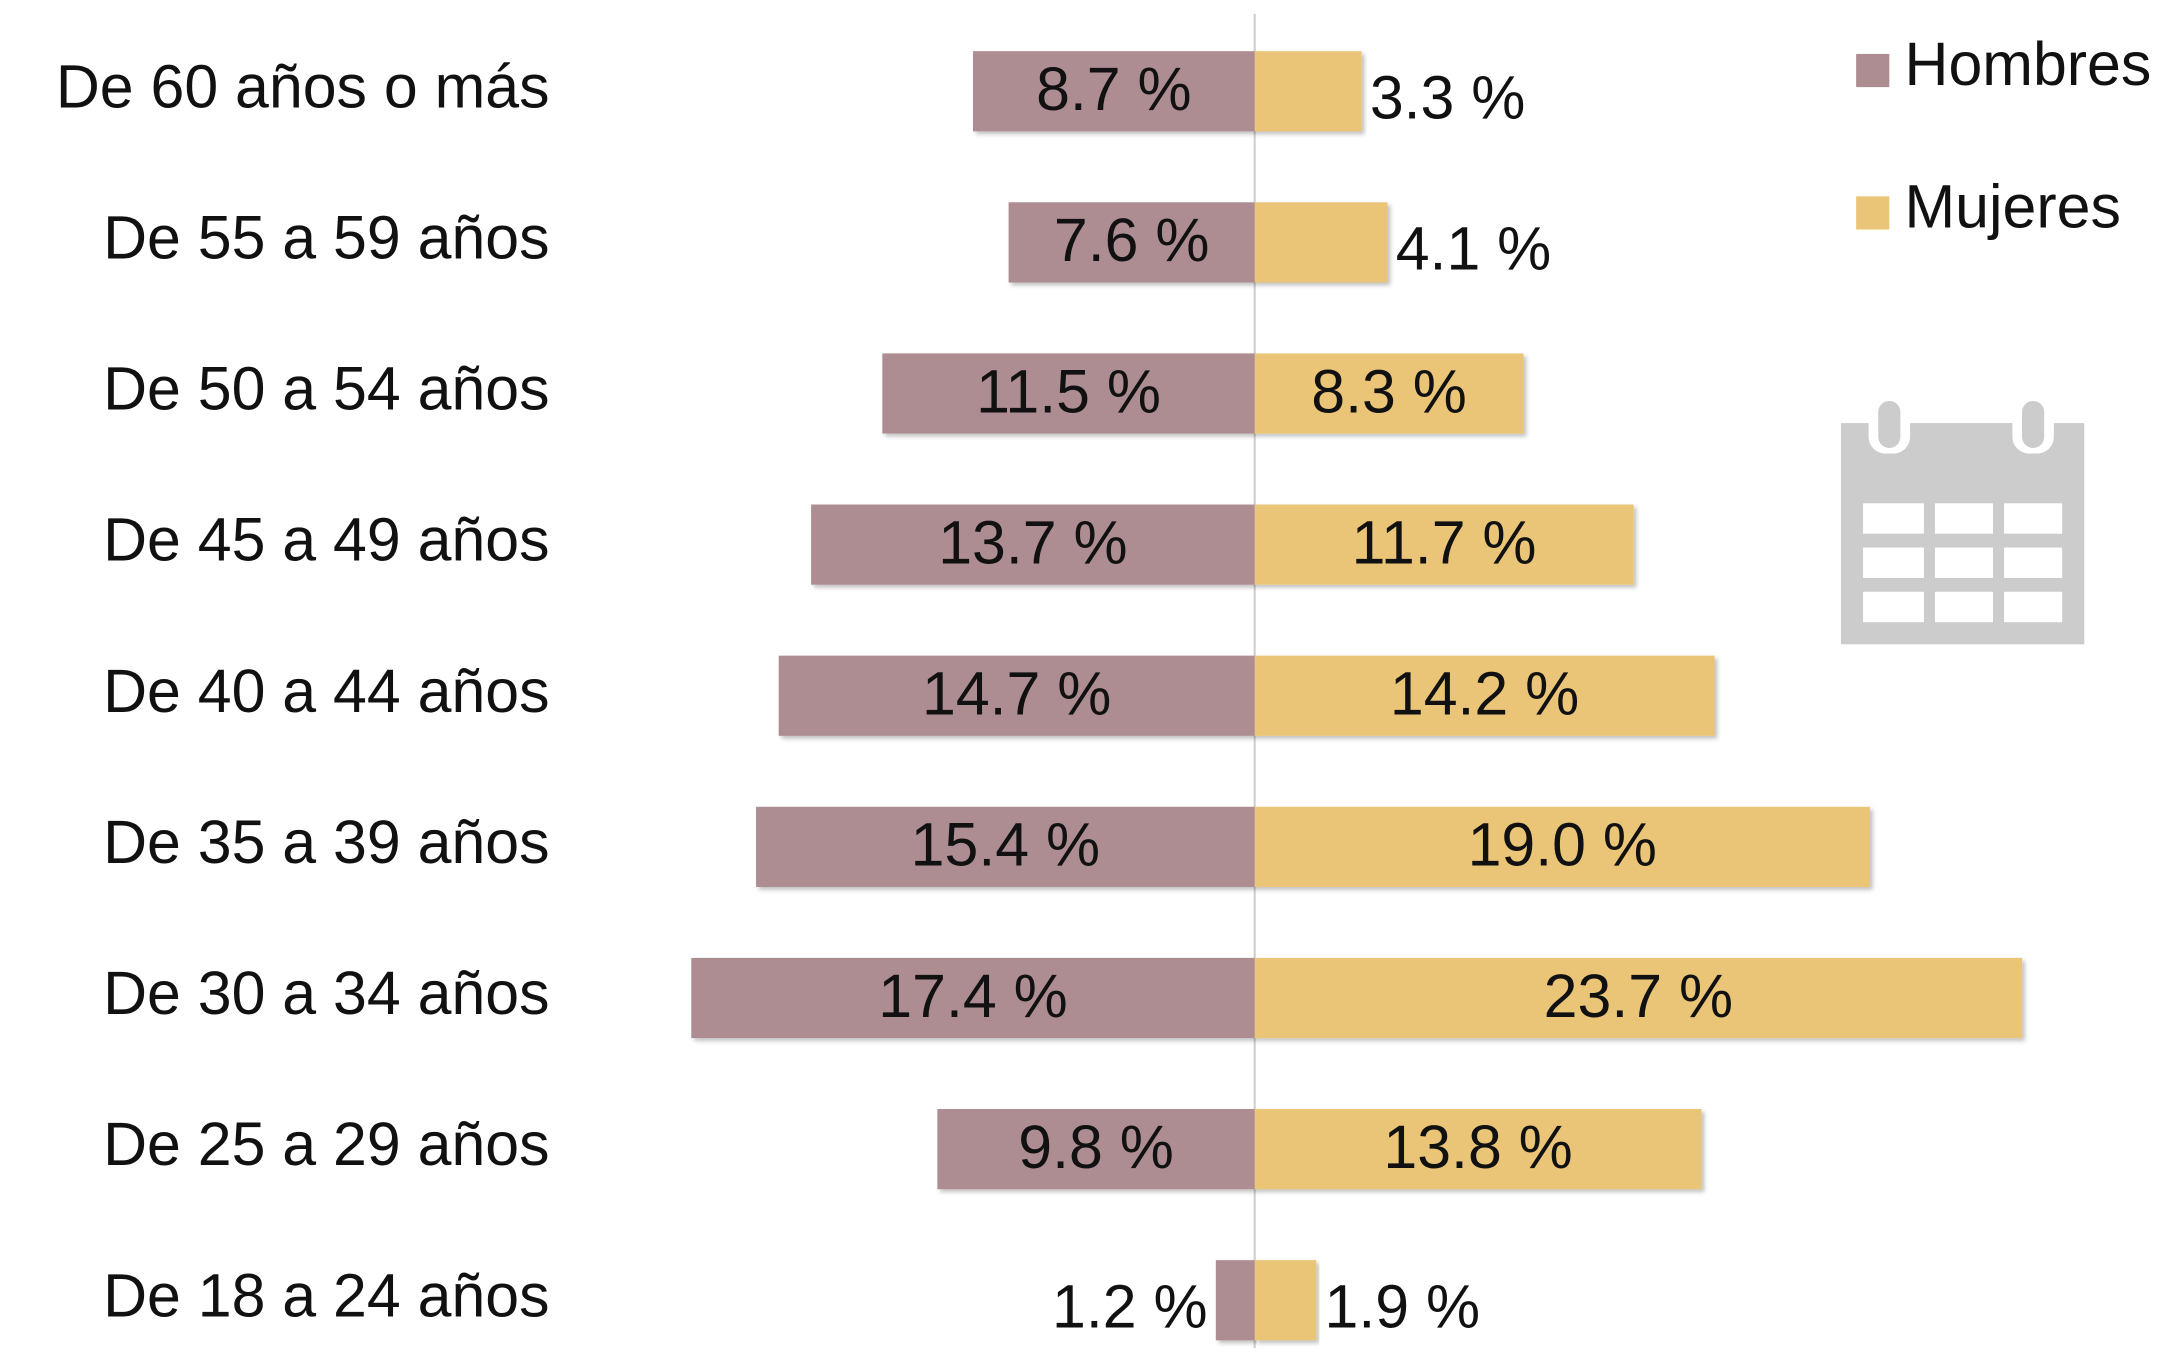 The height and width of the screenshot is (1355, 2172). What do you see at coordinates (1962, 522) in the screenshot?
I see `calendar-icon` at bounding box center [1962, 522].